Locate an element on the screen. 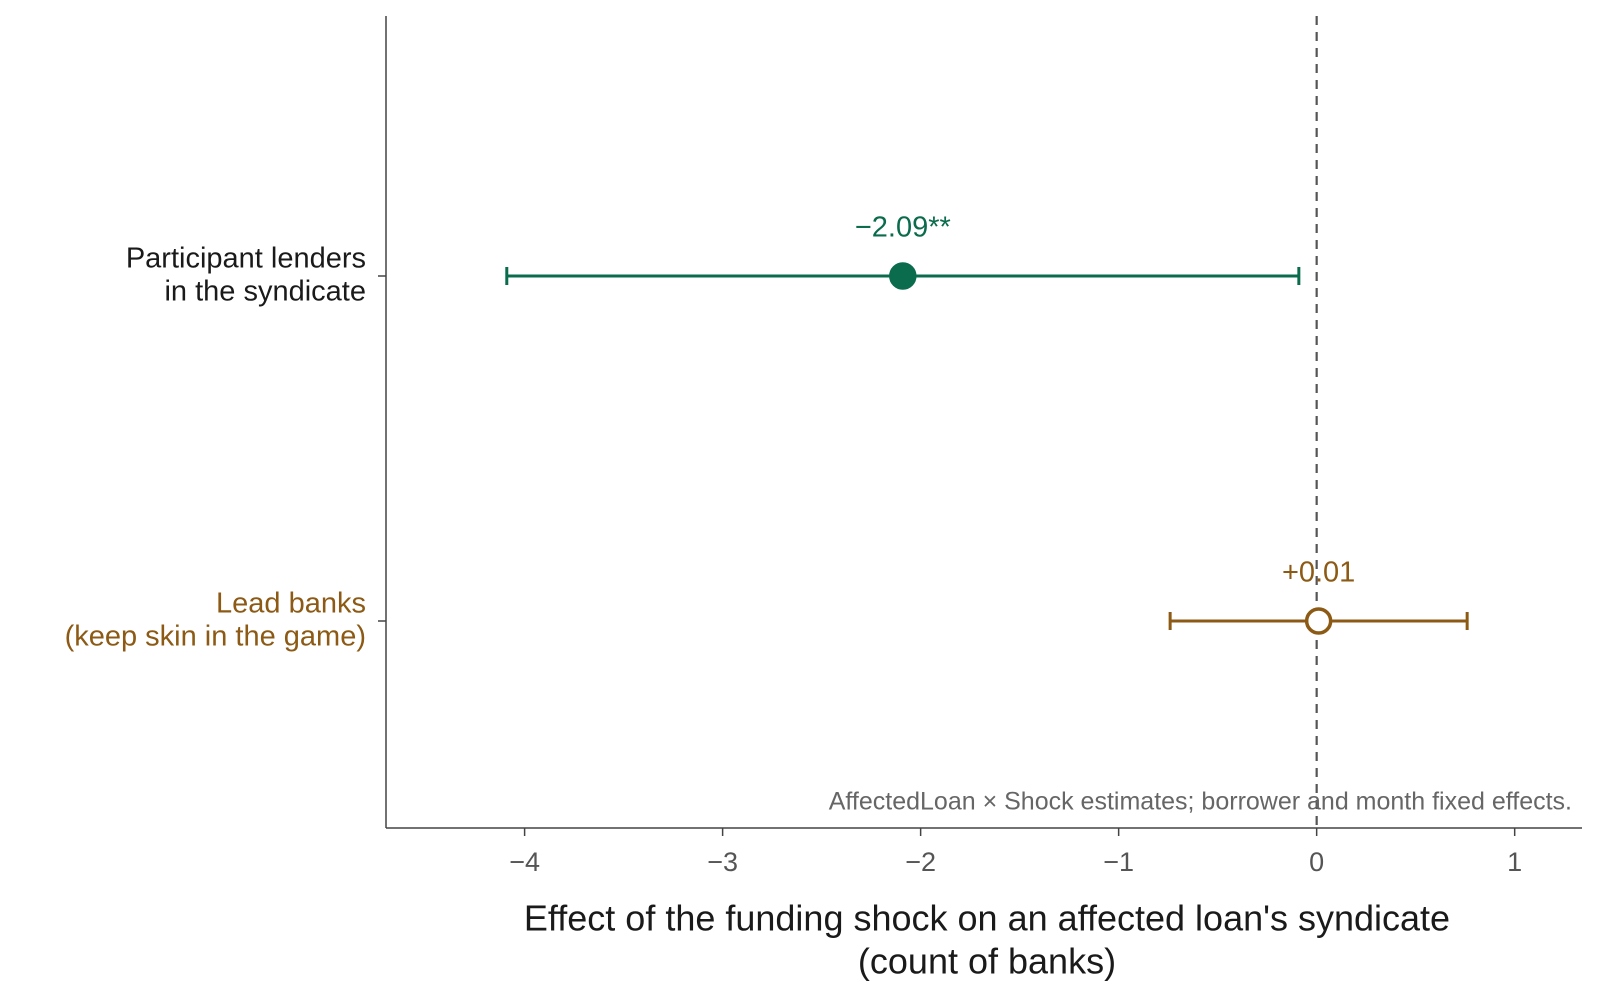  value-label: +0.01 is located at coordinates (1318, 573).